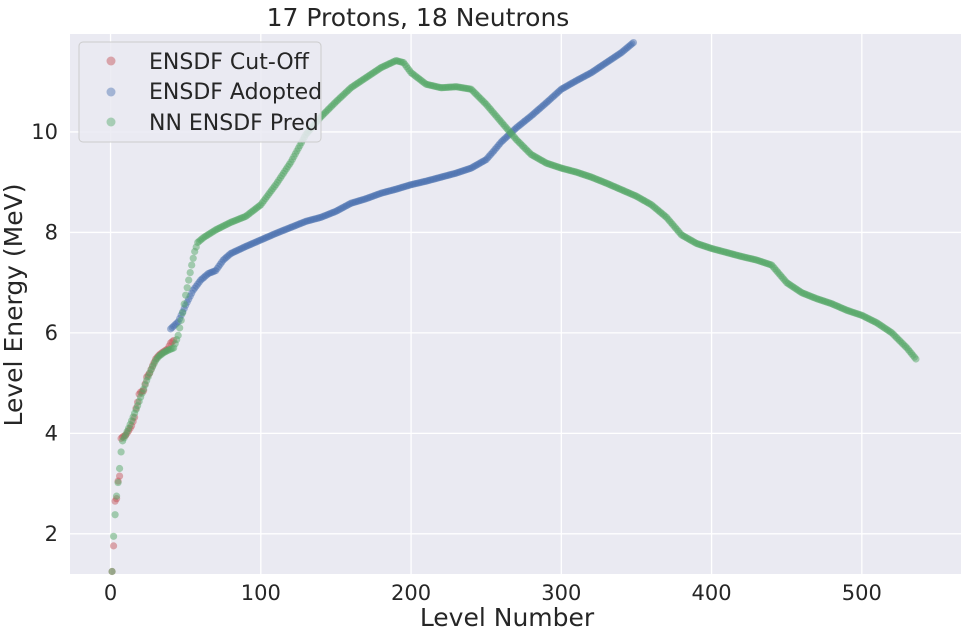 The image size is (968, 638). I want to click on x-tick-label: 200, so click(411, 593).